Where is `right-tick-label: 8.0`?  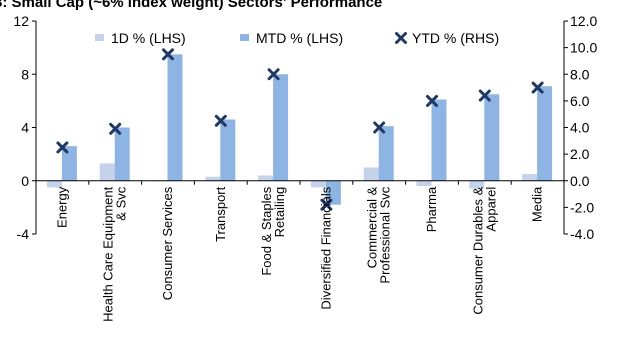 right-tick-label: 8.0 is located at coordinates (580, 74).